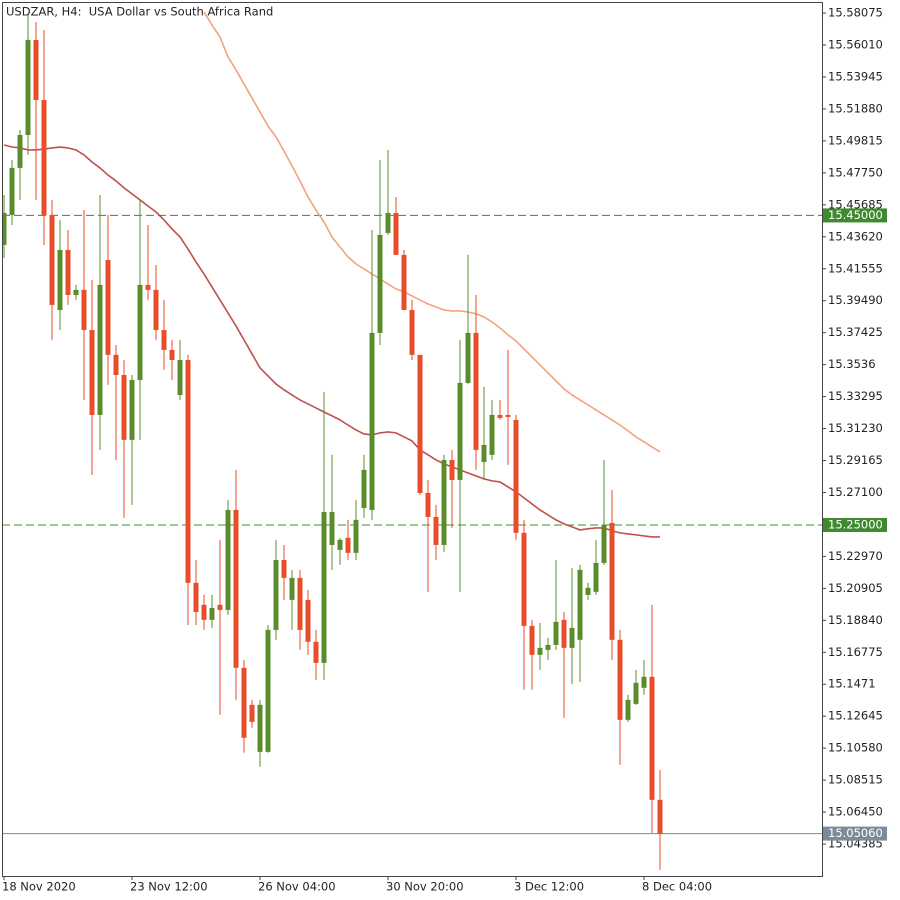 This screenshot has width=900, height=900. Describe the element at coordinates (855, 833) in the screenshot. I see `price-tag` at that location.